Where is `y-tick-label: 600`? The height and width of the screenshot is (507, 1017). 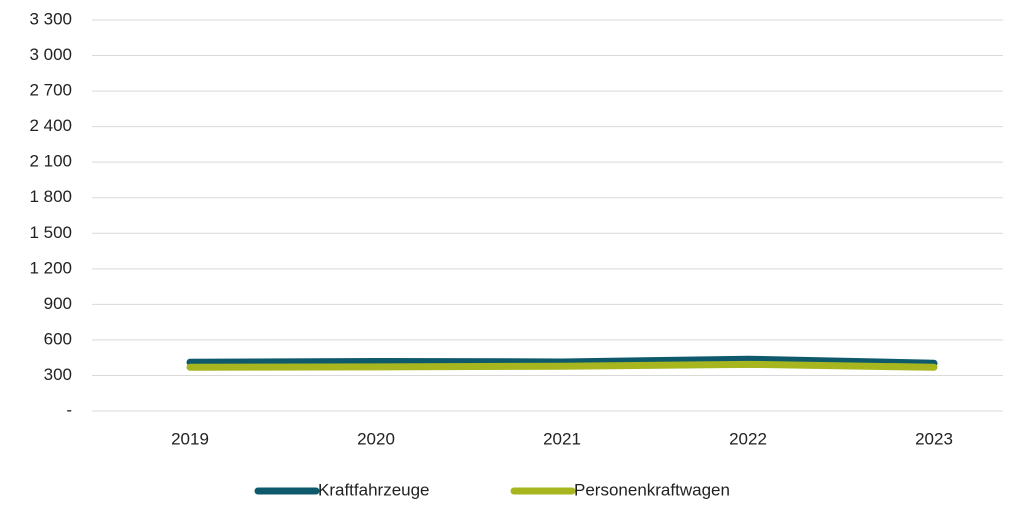
y-tick-label: 600 is located at coordinates (58, 338).